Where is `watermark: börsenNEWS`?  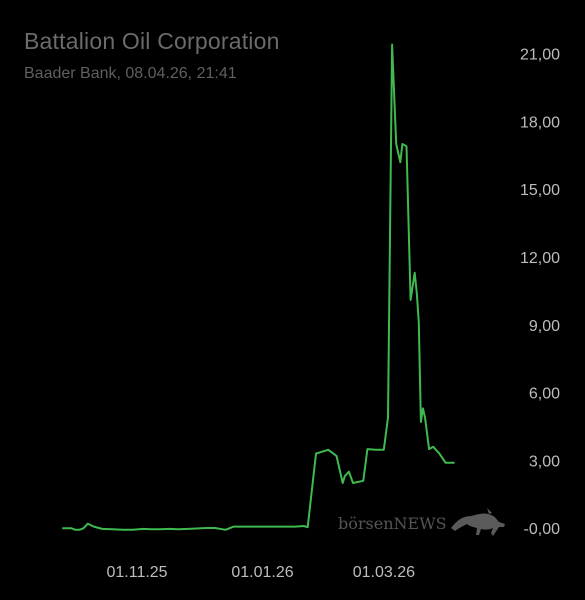 watermark: börsenNEWS is located at coordinates (422, 523).